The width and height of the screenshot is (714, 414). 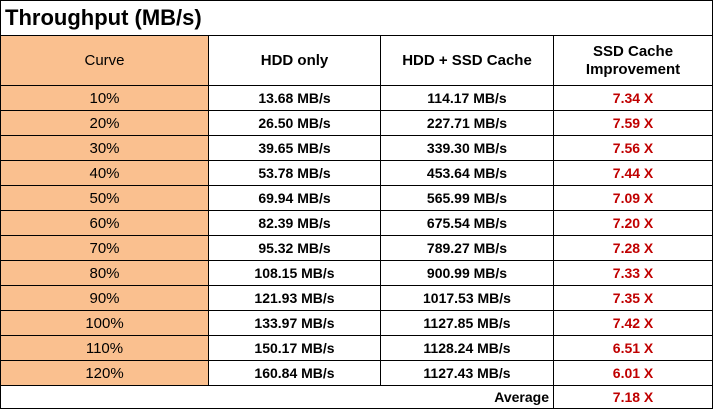 I want to click on cell: 100%, so click(x=104, y=323).